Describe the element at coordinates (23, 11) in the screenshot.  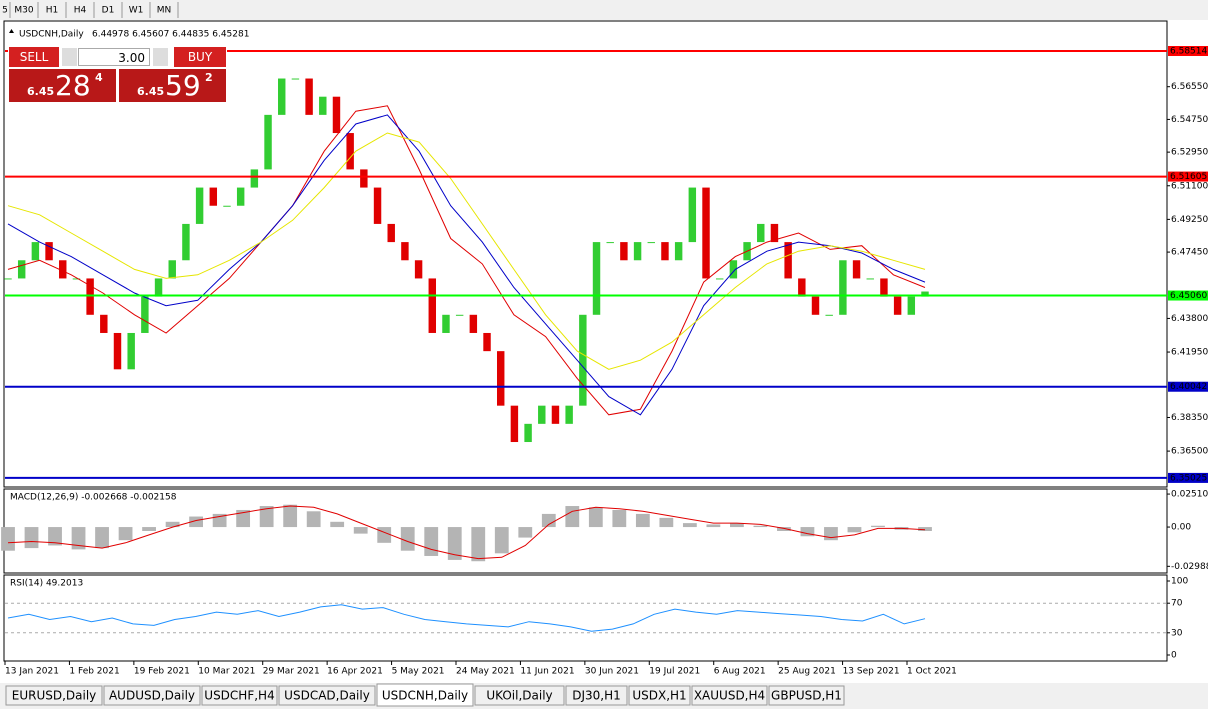
I see `timeframe: M30` at that location.